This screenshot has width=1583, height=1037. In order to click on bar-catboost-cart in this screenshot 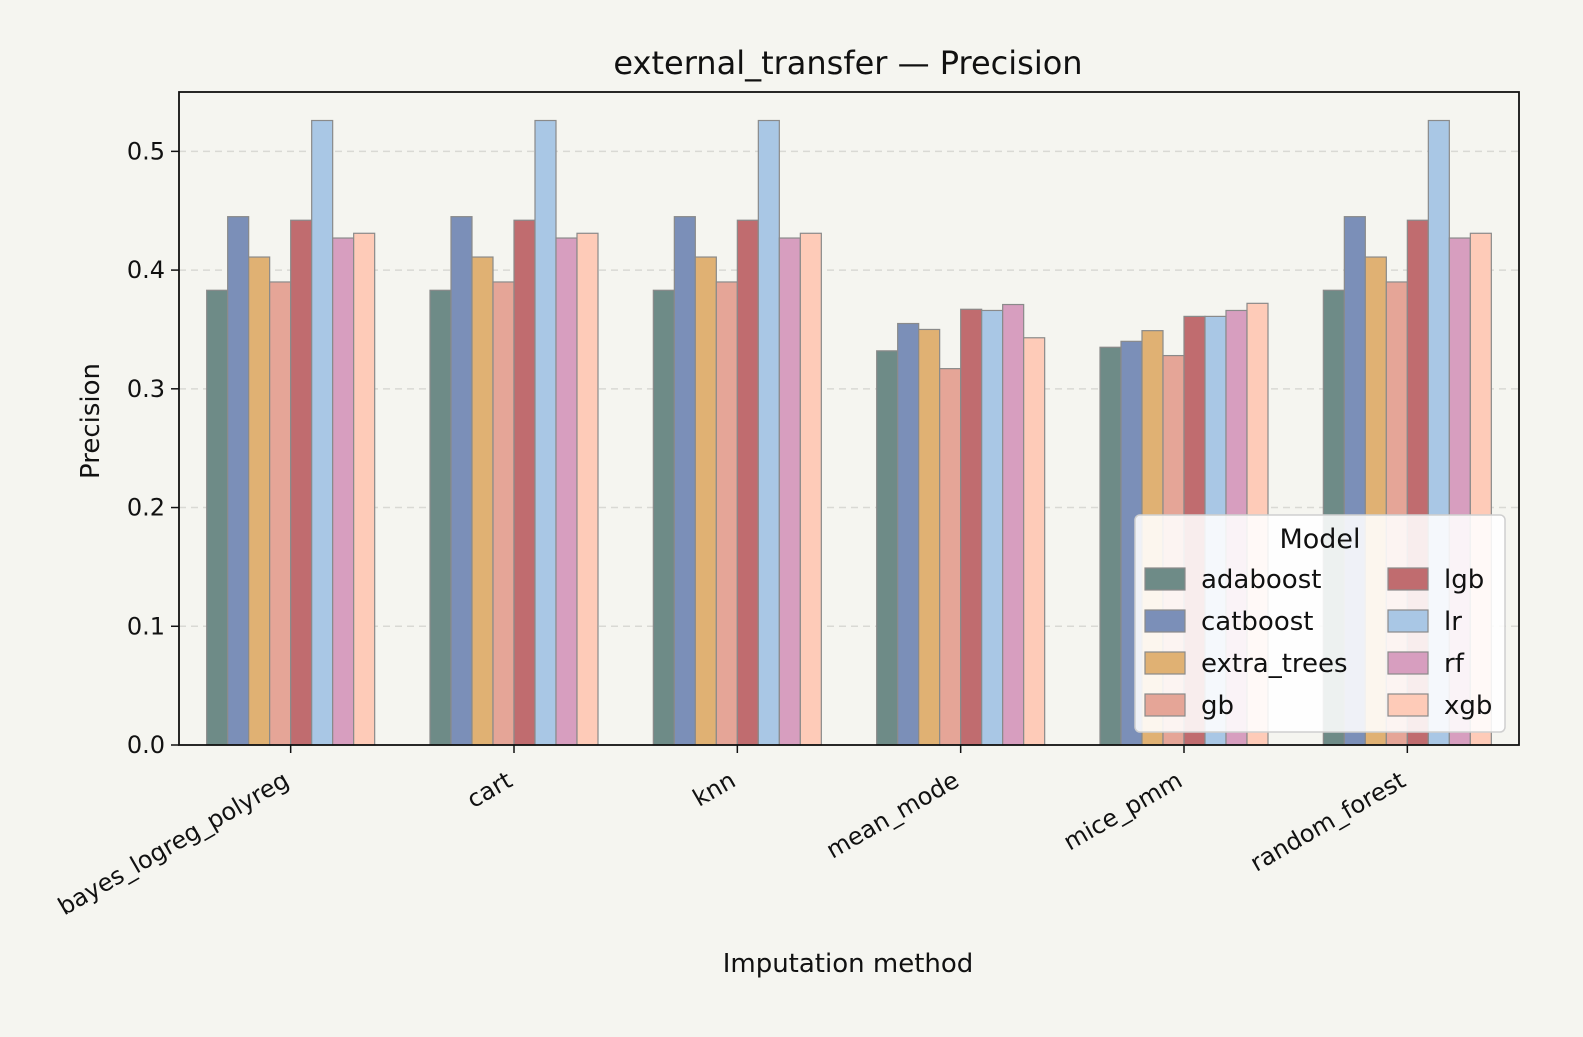, I will do `click(461, 481)`.